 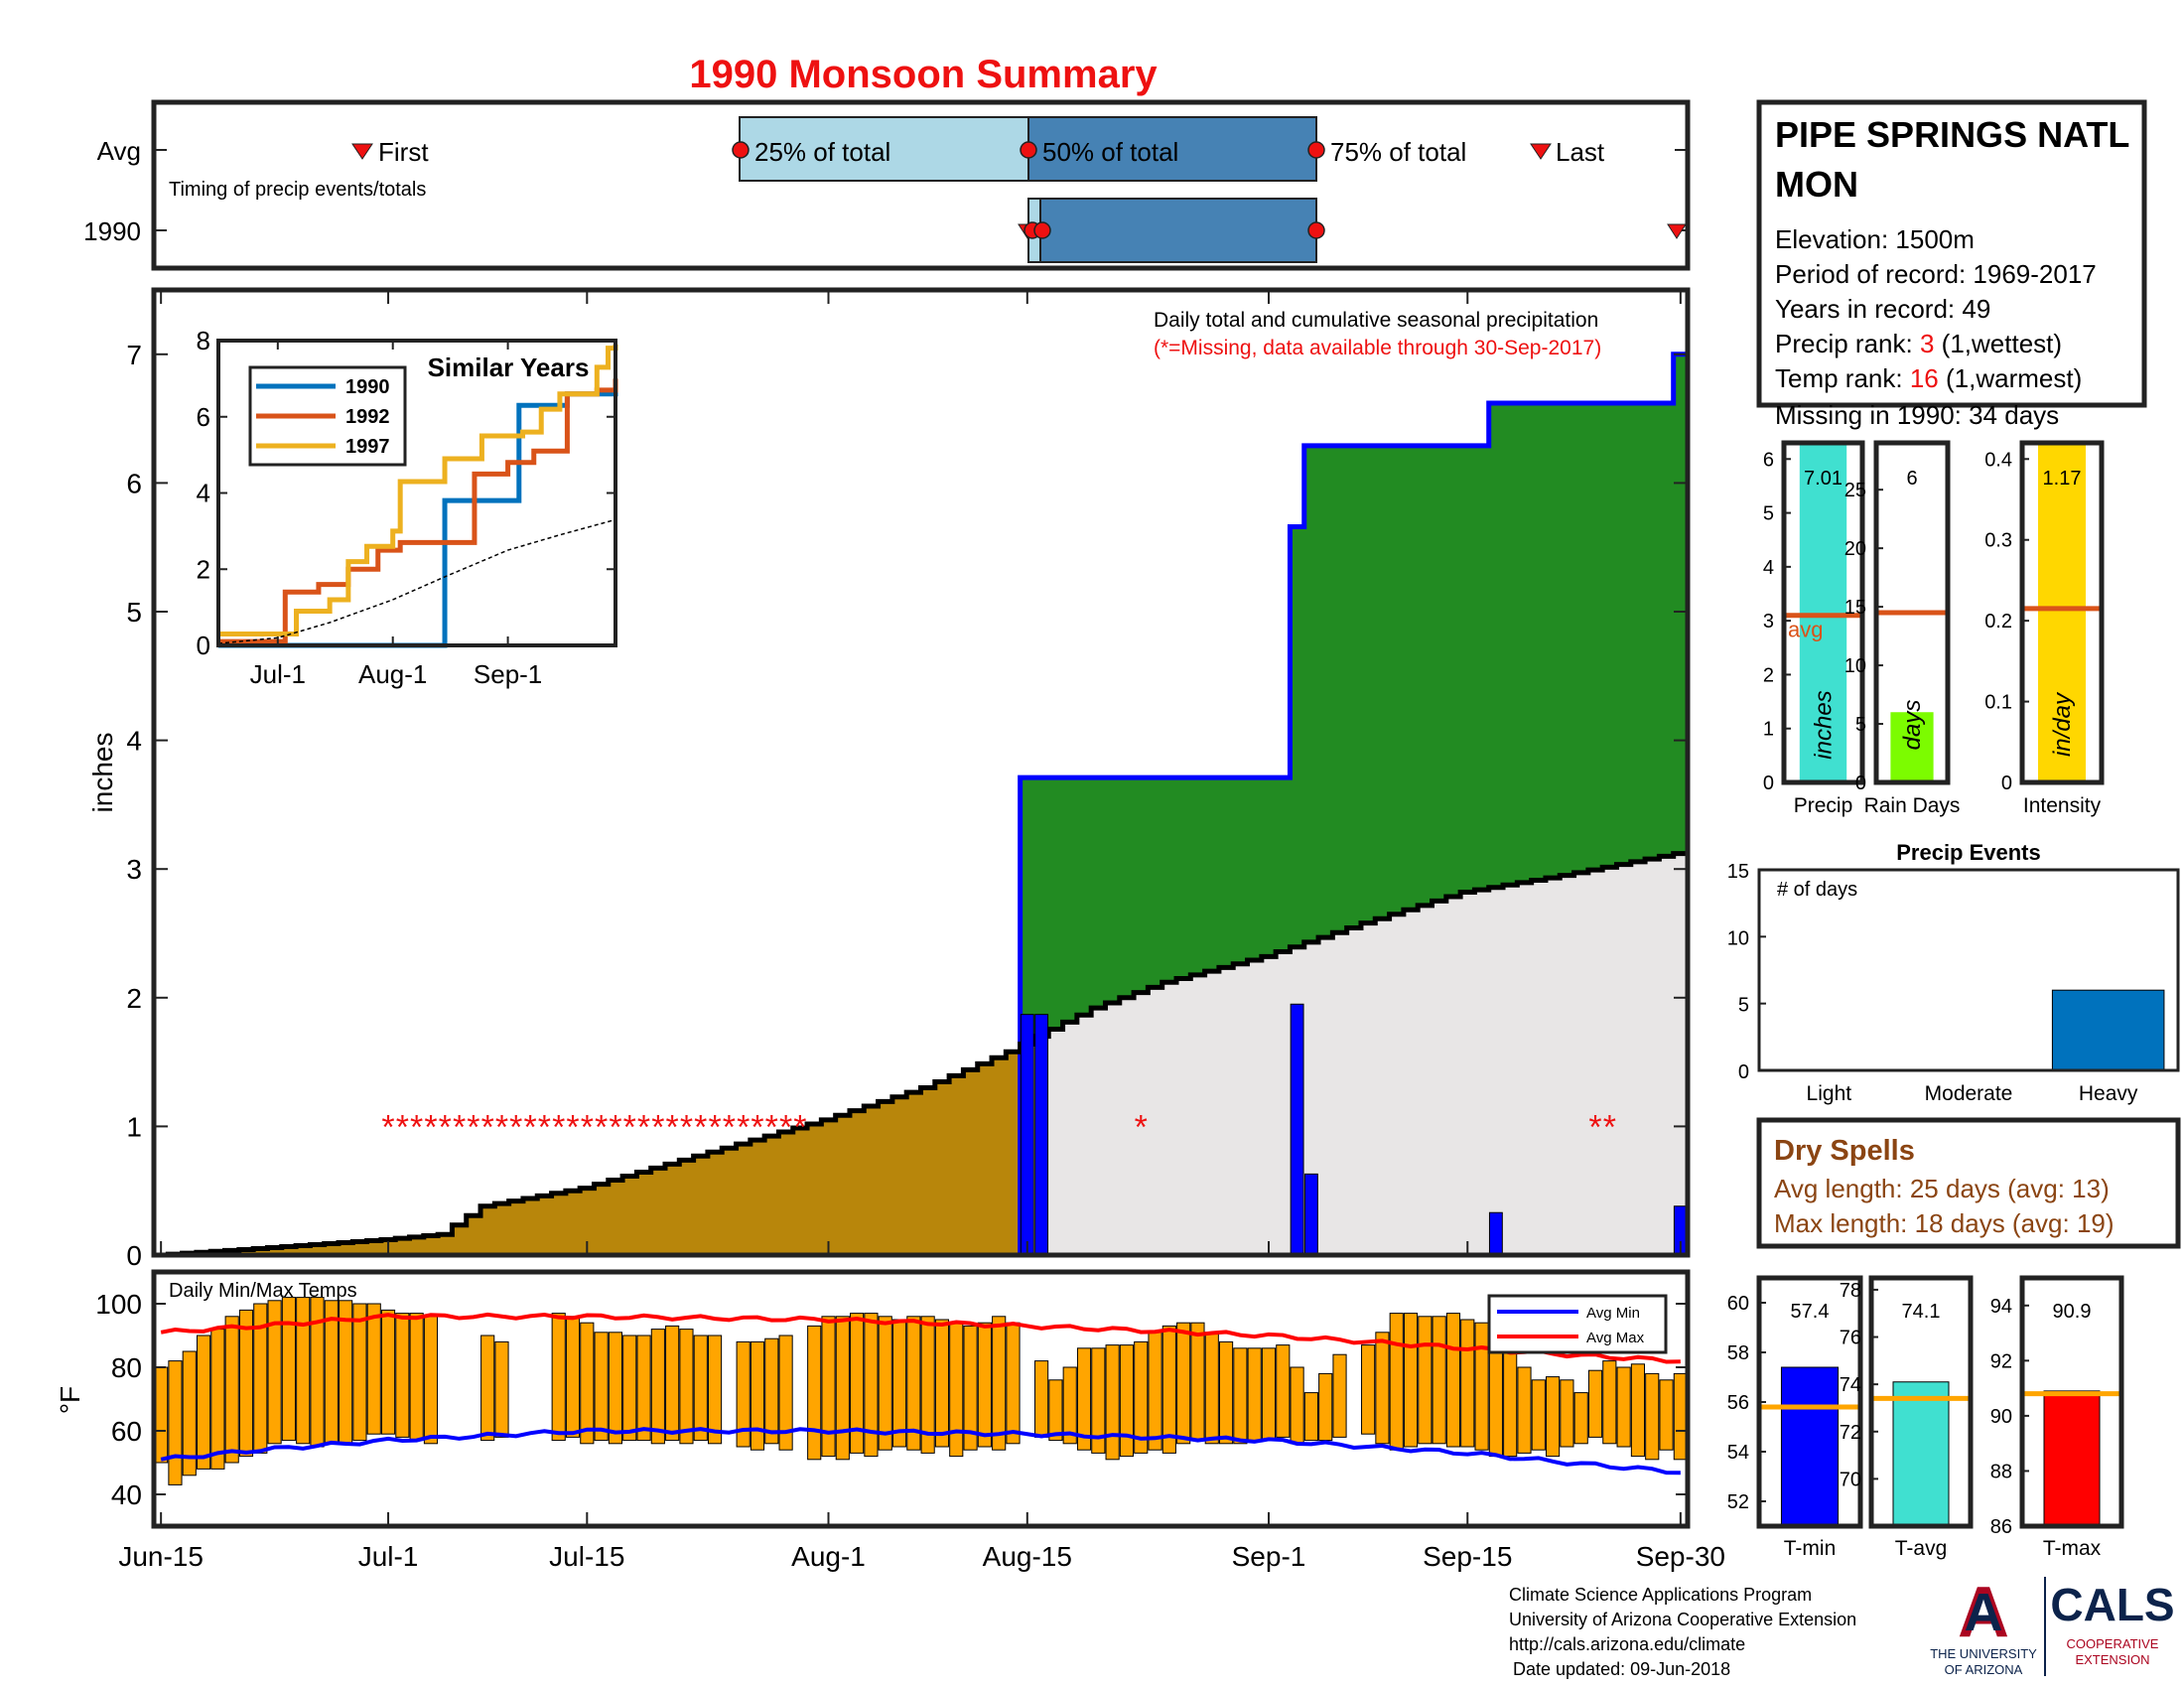 What do you see at coordinates (920, 1338) in the screenshot?
I see `avg-max-temp-line` at bounding box center [920, 1338].